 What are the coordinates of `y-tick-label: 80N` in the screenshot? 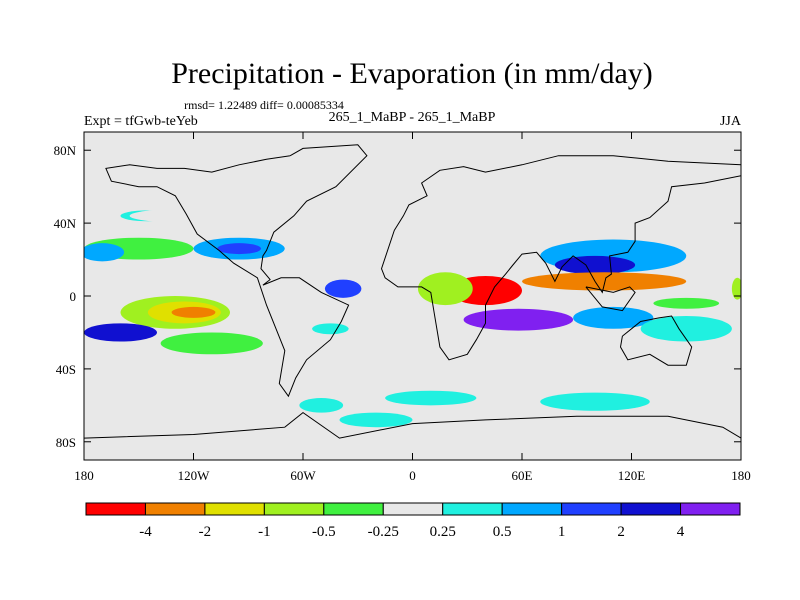 It's located at (65, 150).